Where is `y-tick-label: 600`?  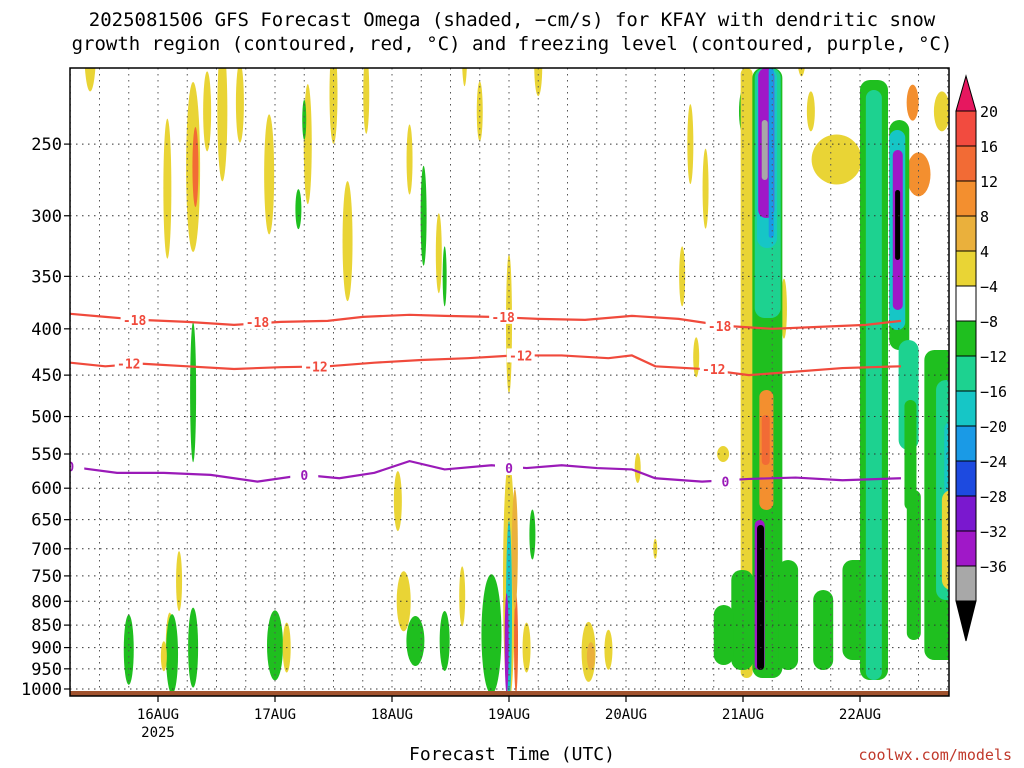 y-tick-label: 600 is located at coordinates (46, 489).